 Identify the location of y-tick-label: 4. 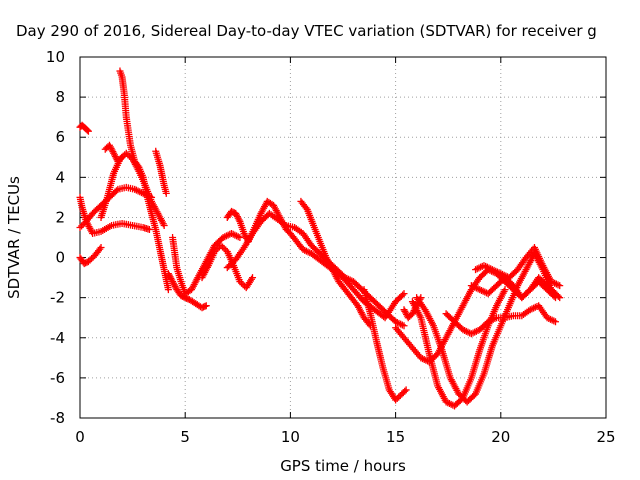
(60, 177).